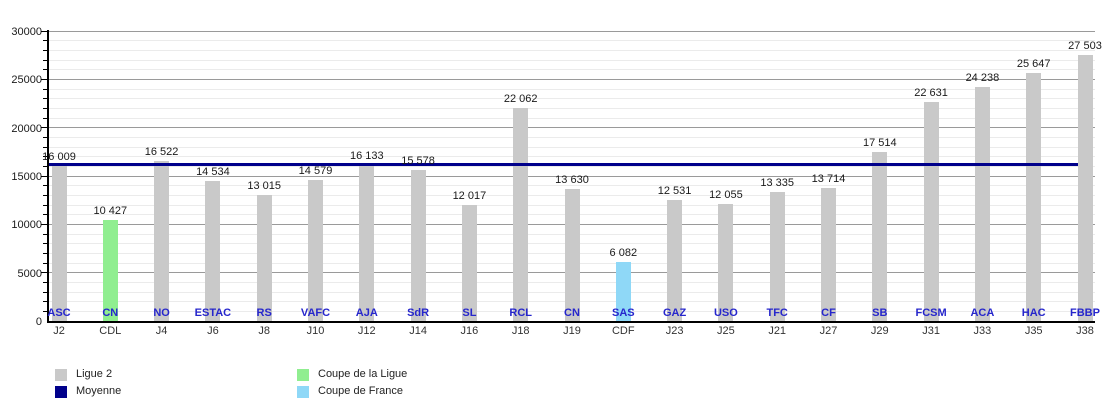 This screenshot has height=400, width=1120. Describe the element at coordinates (213, 331) in the screenshot. I see `matchday-label: J6` at that location.